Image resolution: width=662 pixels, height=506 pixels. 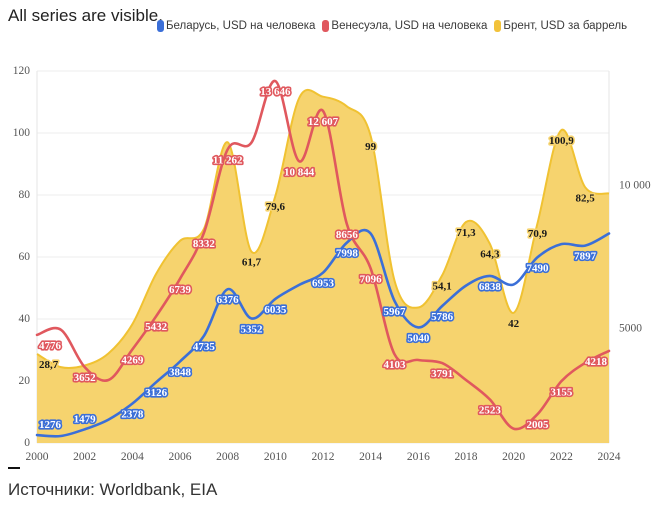 I want to click on separator-dash, so click(x=14, y=468).